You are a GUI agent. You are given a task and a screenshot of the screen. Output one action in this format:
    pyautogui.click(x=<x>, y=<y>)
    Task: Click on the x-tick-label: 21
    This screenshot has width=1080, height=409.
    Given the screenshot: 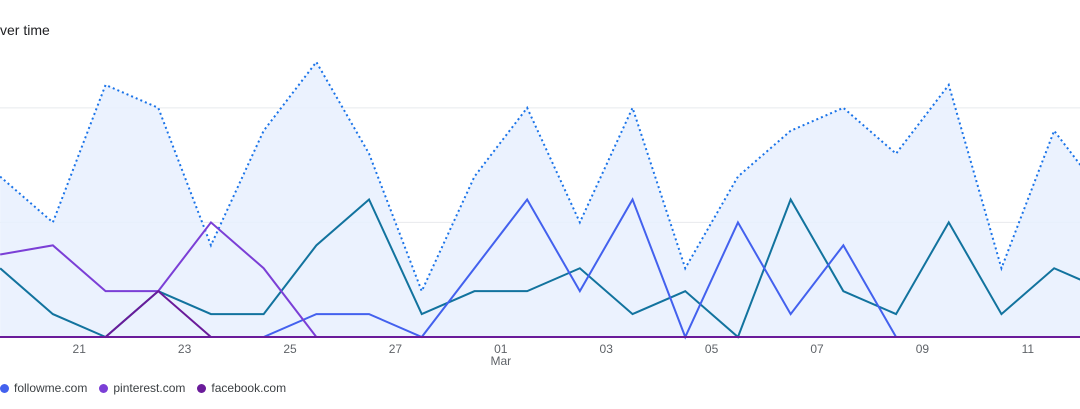 What is the action you would take?
    pyautogui.click(x=80, y=349)
    